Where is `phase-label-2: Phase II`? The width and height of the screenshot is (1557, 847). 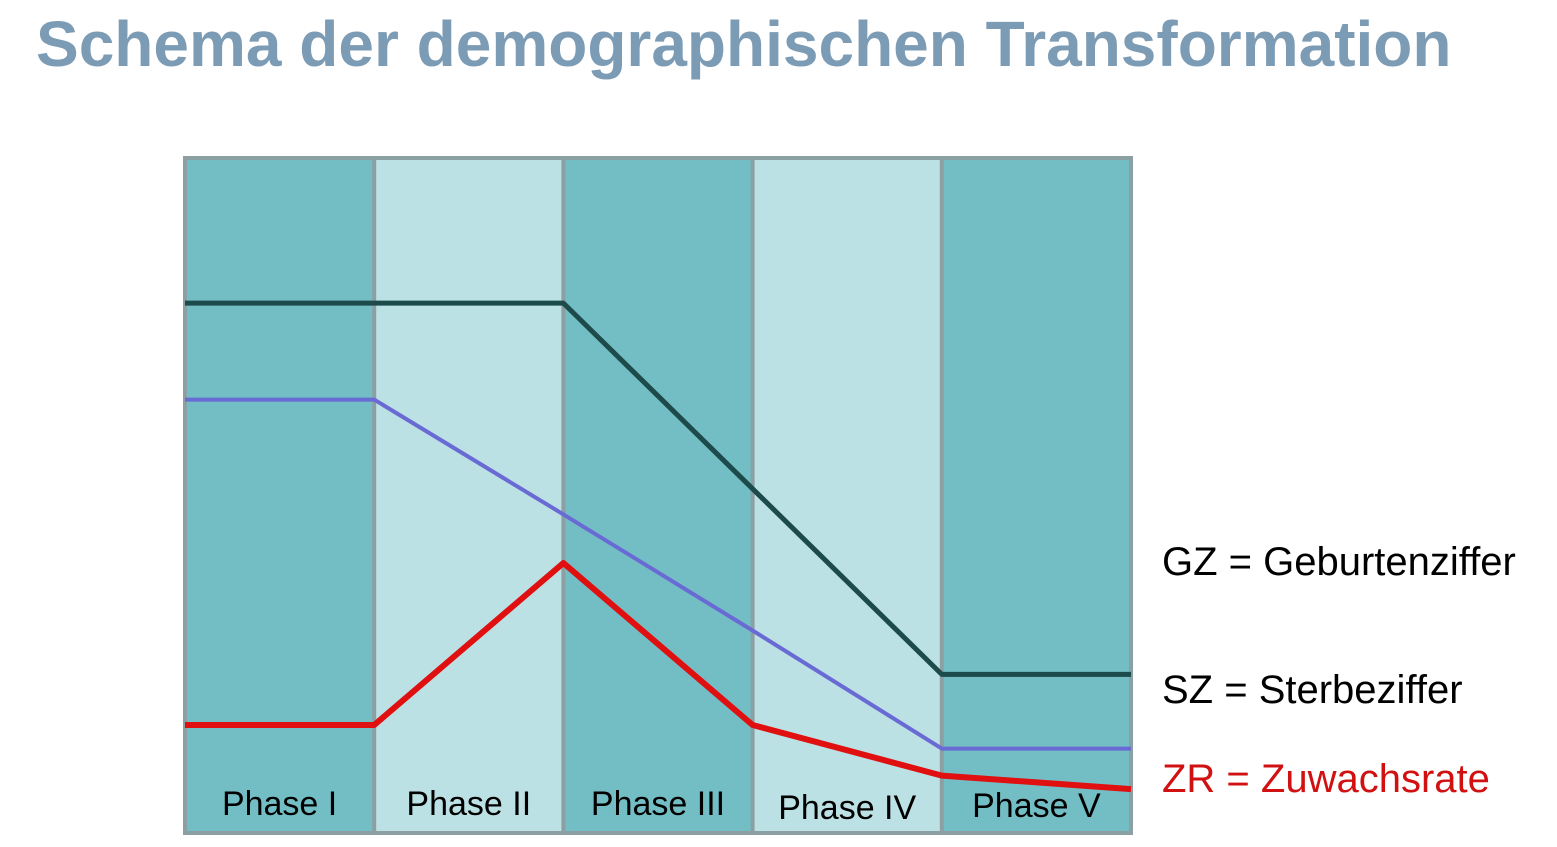
phase-label-2: Phase II is located at coordinates (468, 804).